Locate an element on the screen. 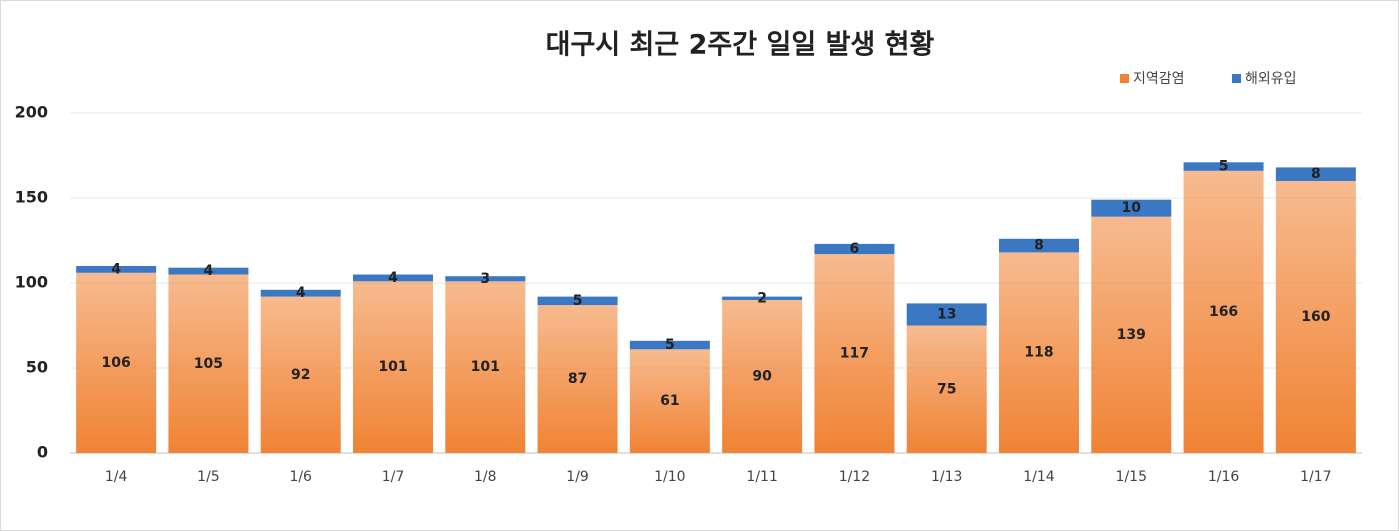 Image resolution: width=1399 pixels, height=531 pixels. data-label: 106 is located at coordinates (116, 363).